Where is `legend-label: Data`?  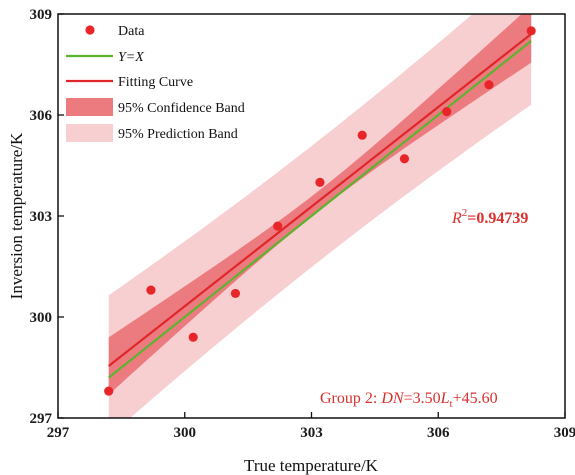 legend-label: Data is located at coordinates (131, 31).